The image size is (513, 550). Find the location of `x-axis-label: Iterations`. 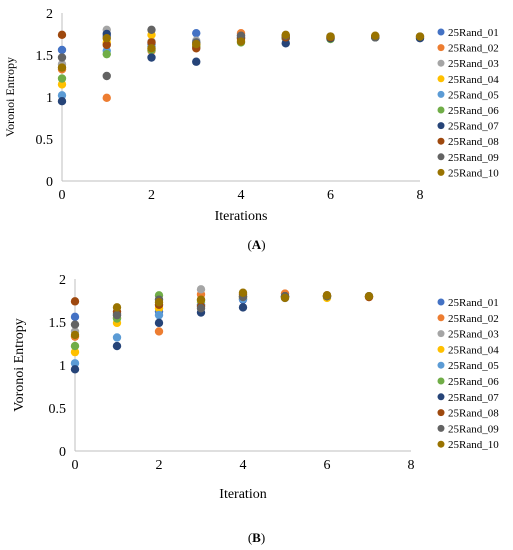

x-axis-label: Iterations is located at coordinates (241, 216).